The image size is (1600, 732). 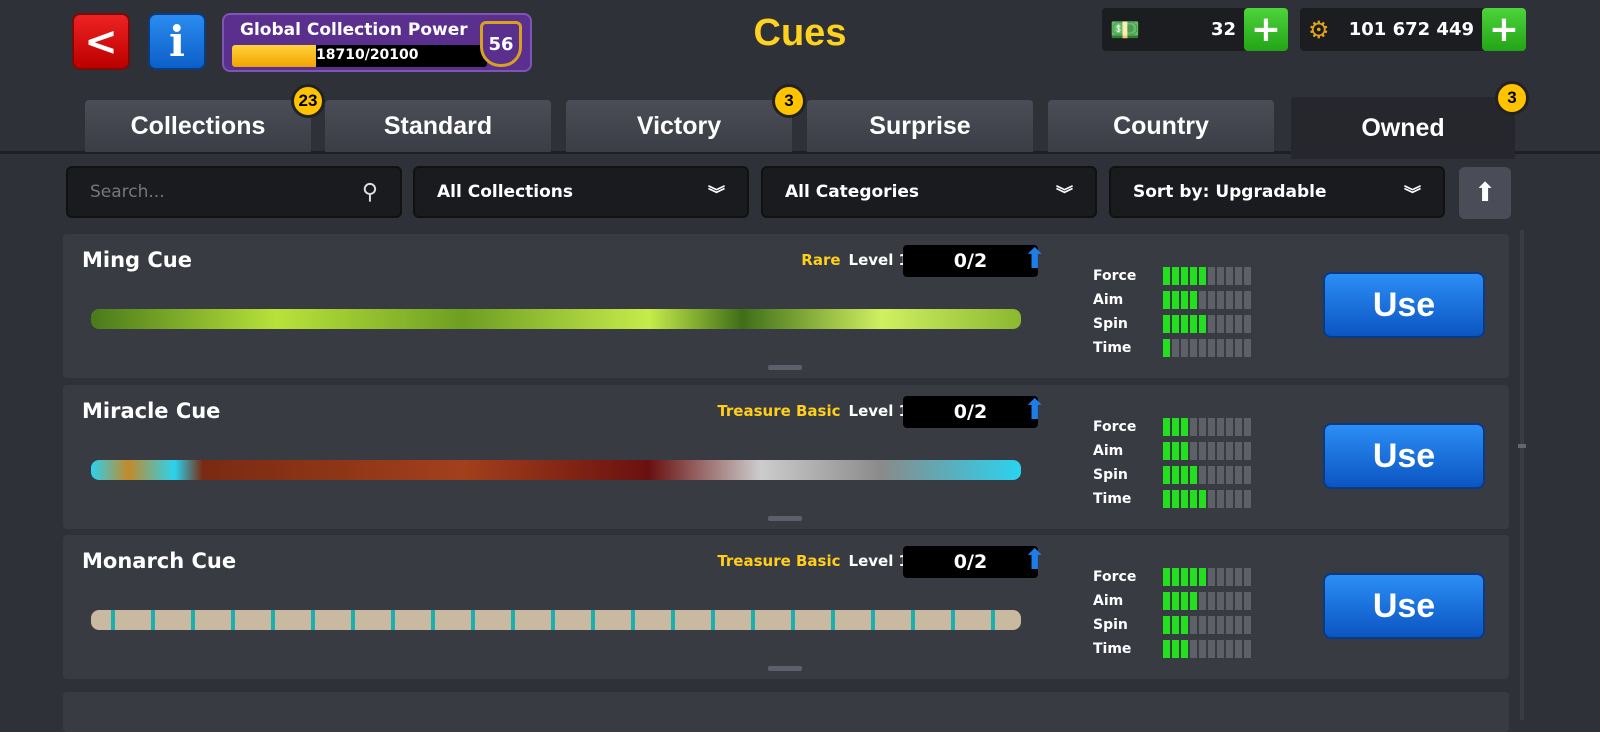 I want to click on sort-direction-button: ⬆, so click(x=1485, y=193).